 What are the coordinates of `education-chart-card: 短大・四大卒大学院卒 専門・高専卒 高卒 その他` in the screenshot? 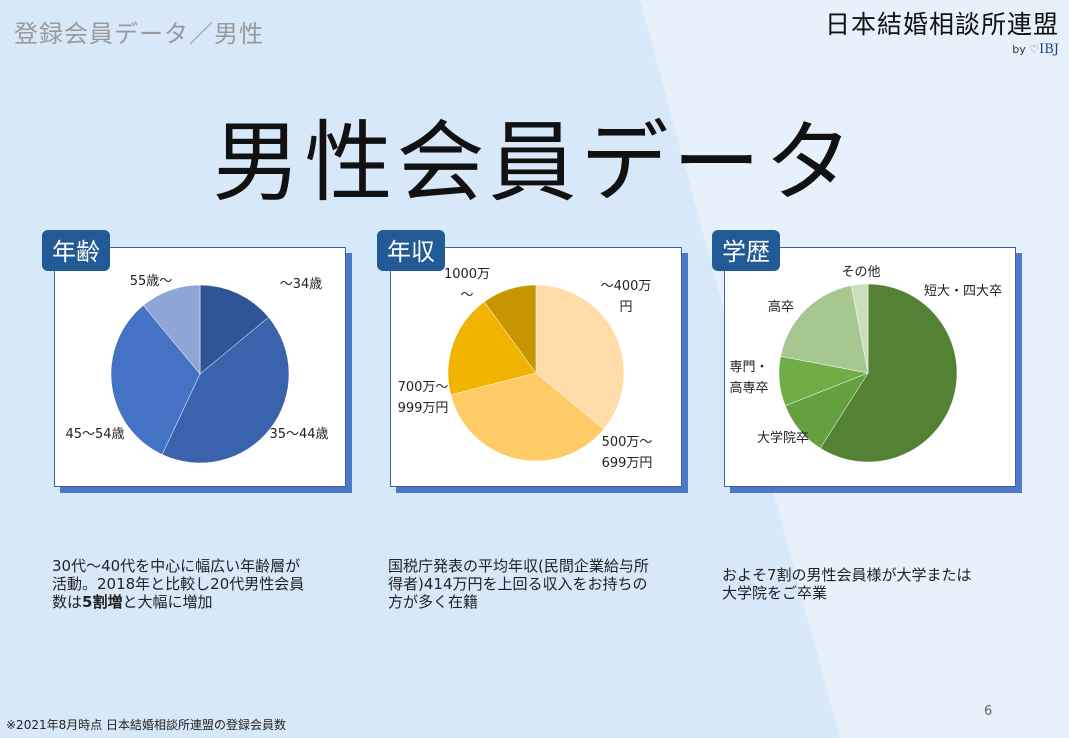 It's located at (870, 367).